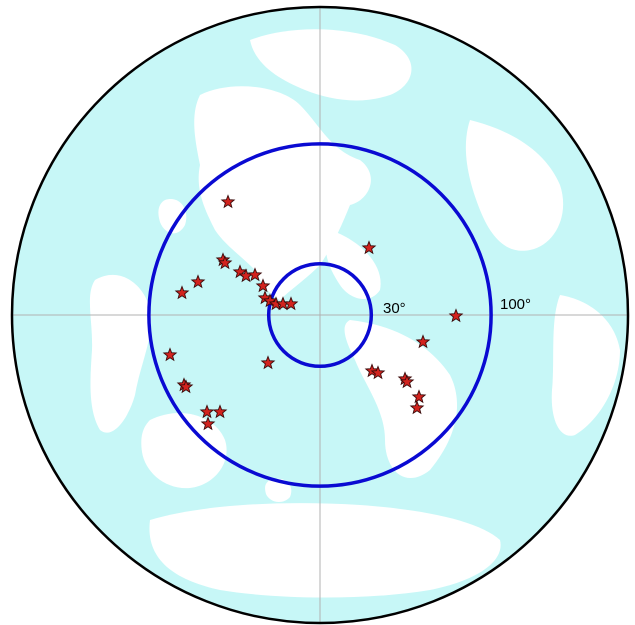 The width and height of the screenshot is (635, 625). I want to click on landmass-central-america, so click(353, 265).